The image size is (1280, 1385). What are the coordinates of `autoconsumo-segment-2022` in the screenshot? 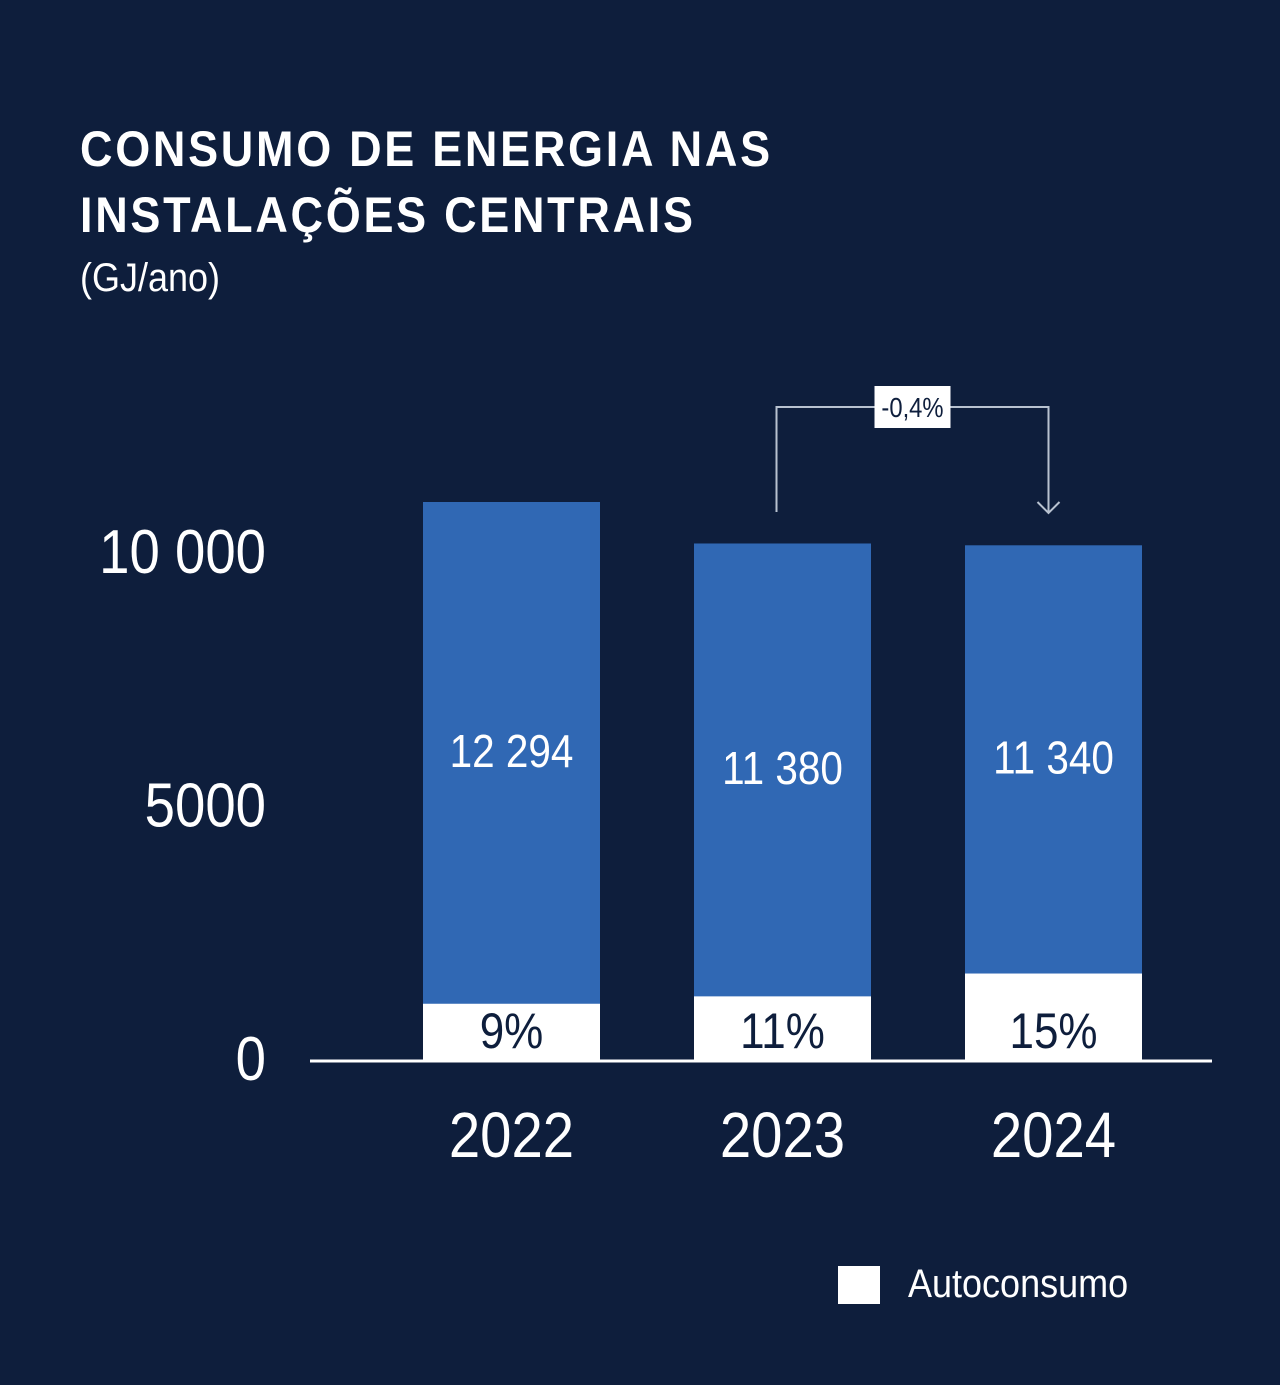 It's located at (511, 1031).